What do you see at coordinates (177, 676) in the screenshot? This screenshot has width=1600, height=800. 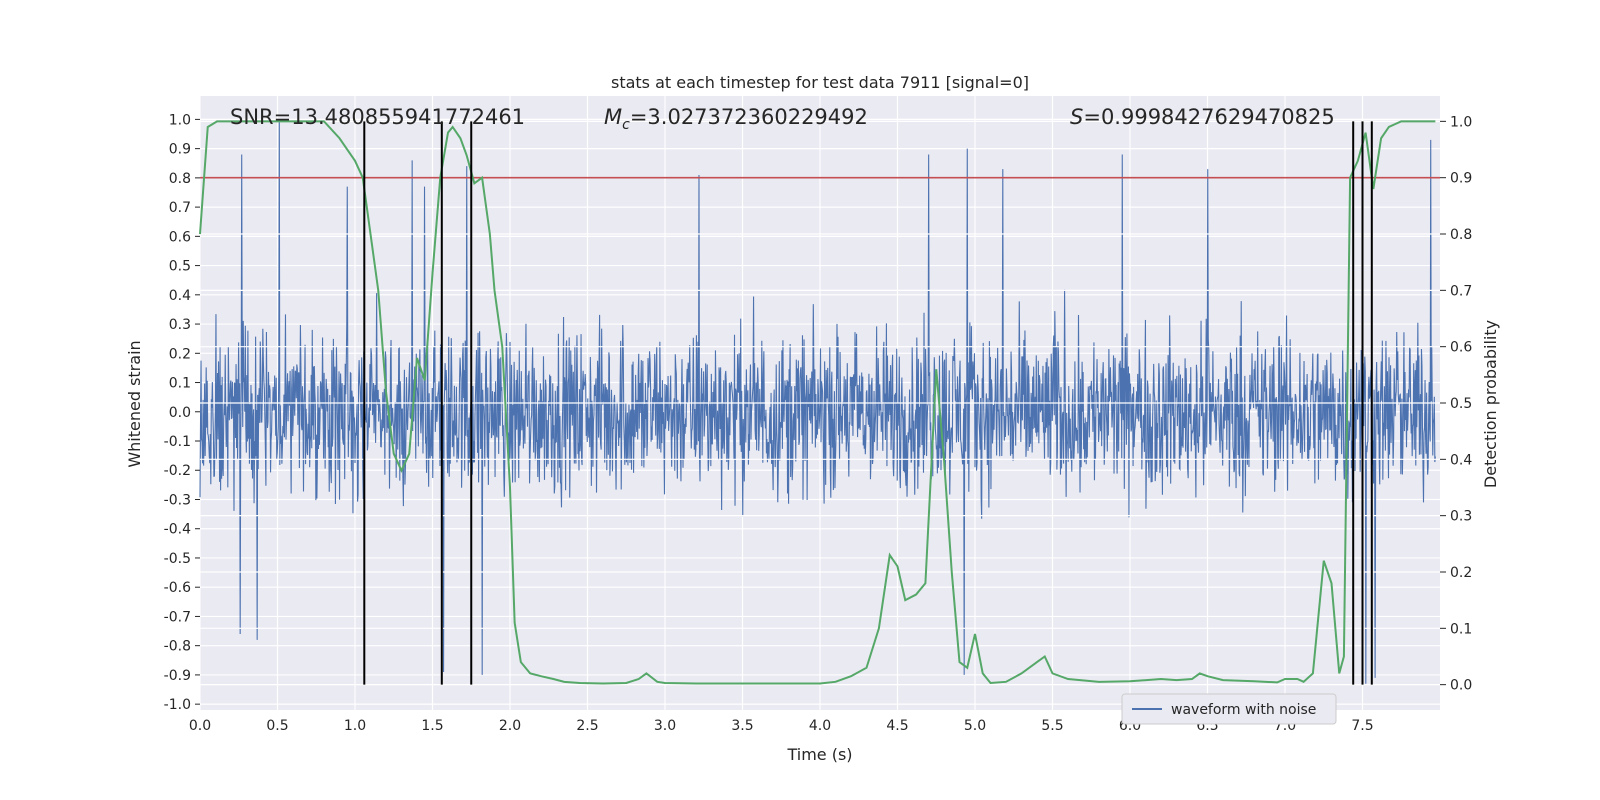 I see `y-tick-label: -0.9` at bounding box center [177, 676].